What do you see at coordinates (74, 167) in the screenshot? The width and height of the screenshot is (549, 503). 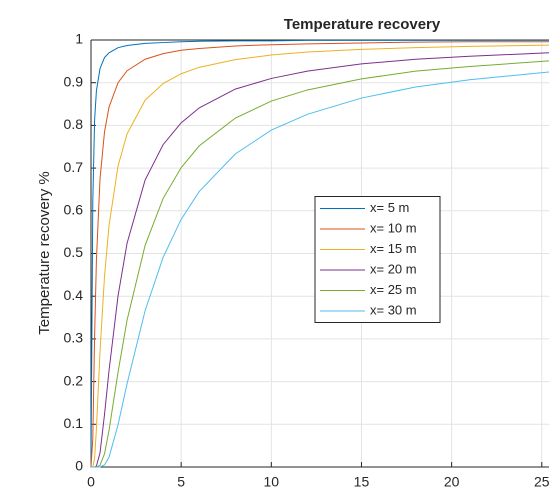 I see `y-tick-label: 0.7` at bounding box center [74, 167].